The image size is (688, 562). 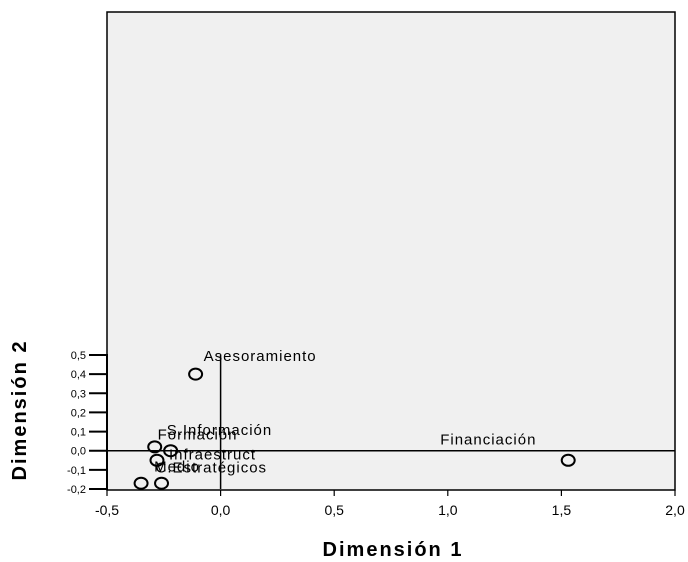 I want to click on x-tick-label: -0,5, so click(x=107, y=510).